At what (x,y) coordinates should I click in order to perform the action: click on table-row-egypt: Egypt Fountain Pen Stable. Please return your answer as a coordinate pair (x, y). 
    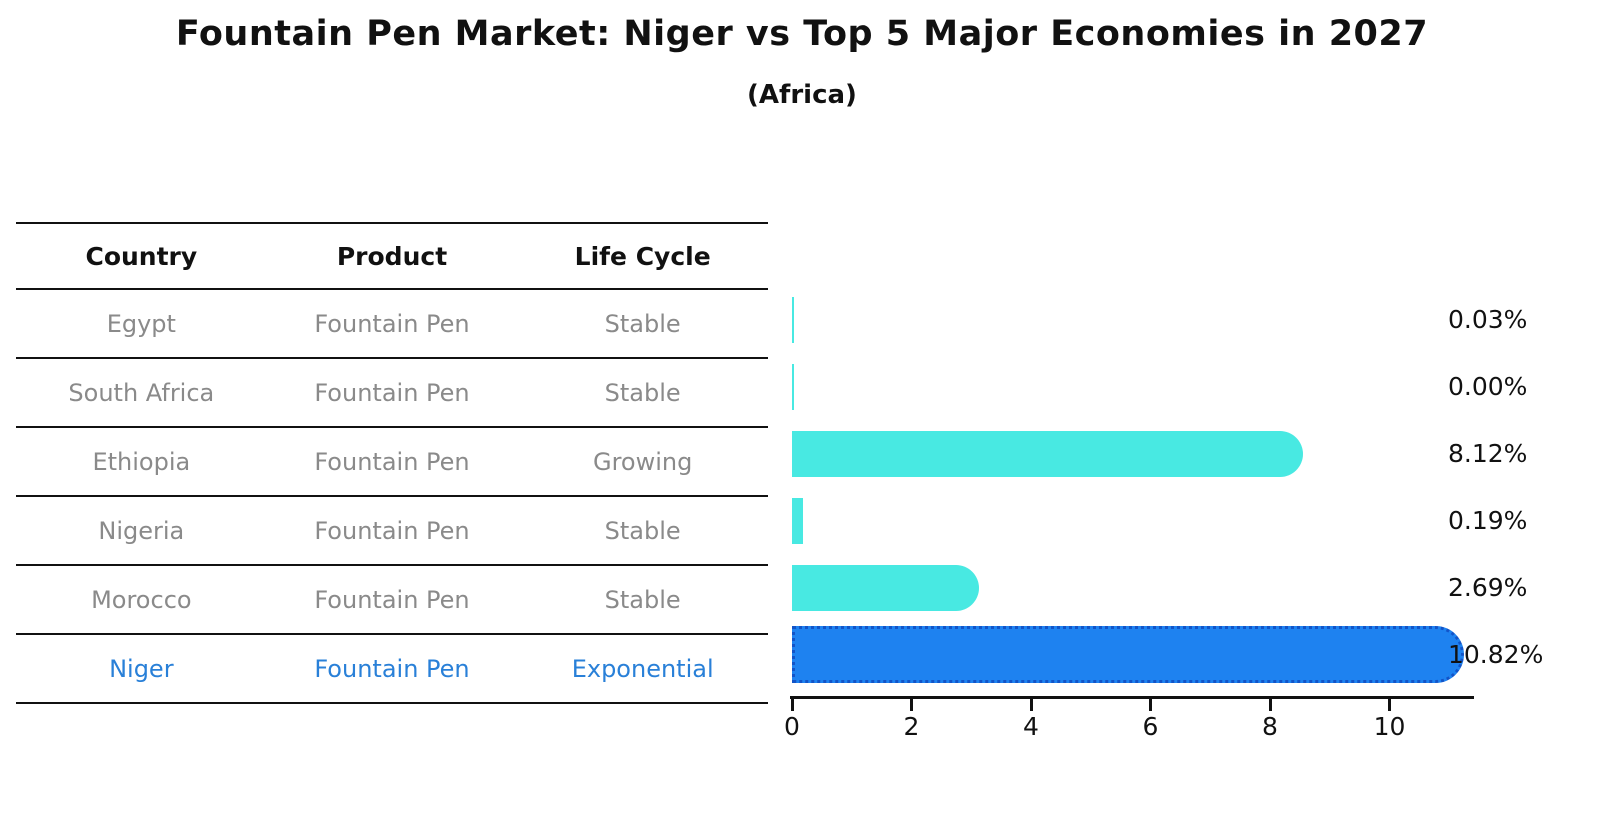
    Looking at the image, I should click on (392, 324).